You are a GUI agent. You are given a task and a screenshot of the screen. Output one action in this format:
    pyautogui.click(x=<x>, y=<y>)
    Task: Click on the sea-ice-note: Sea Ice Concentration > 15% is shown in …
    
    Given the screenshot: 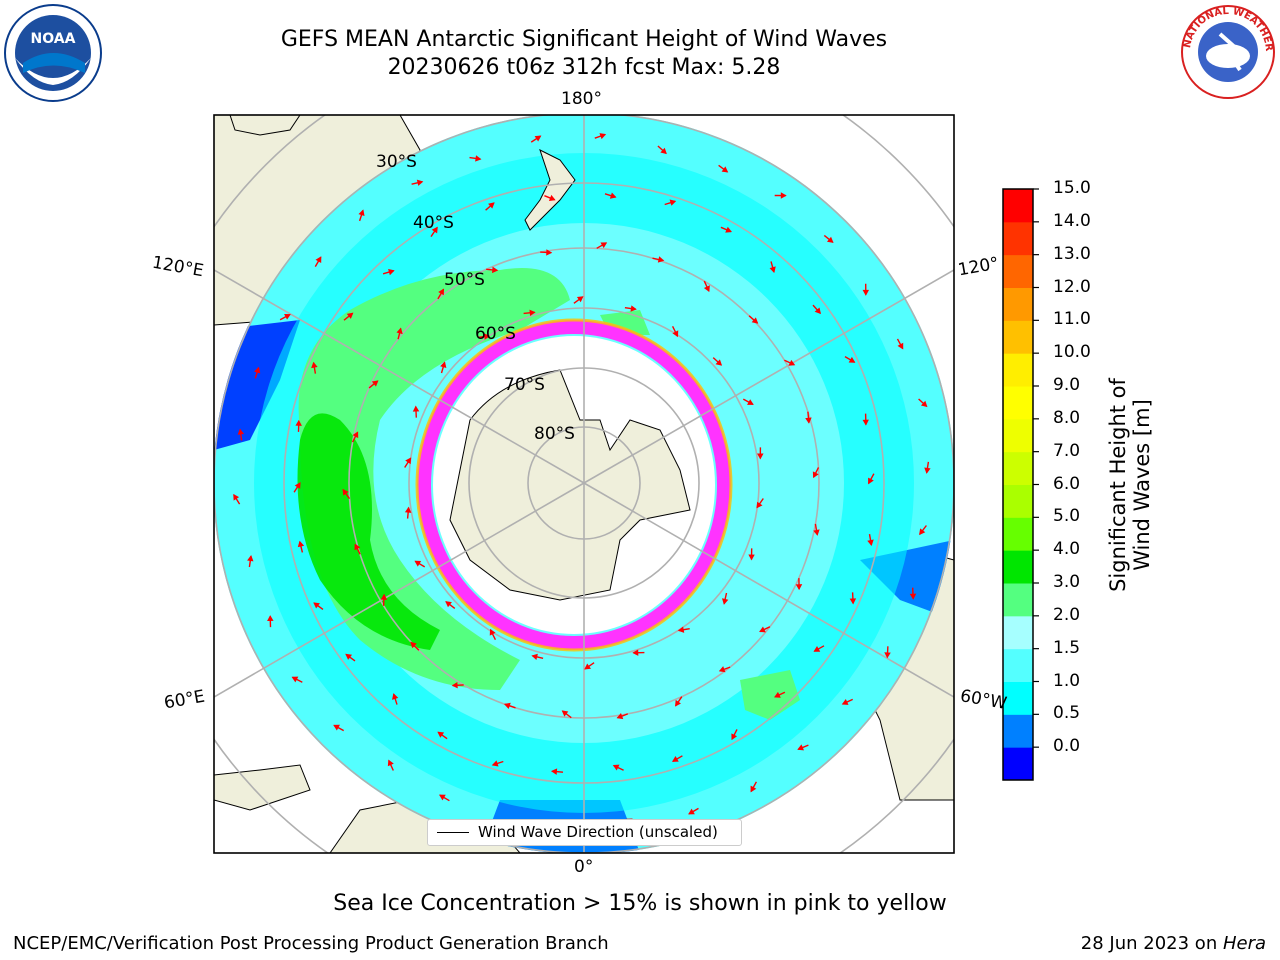 What is the action you would take?
    pyautogui.click(x=640, y=903)
    